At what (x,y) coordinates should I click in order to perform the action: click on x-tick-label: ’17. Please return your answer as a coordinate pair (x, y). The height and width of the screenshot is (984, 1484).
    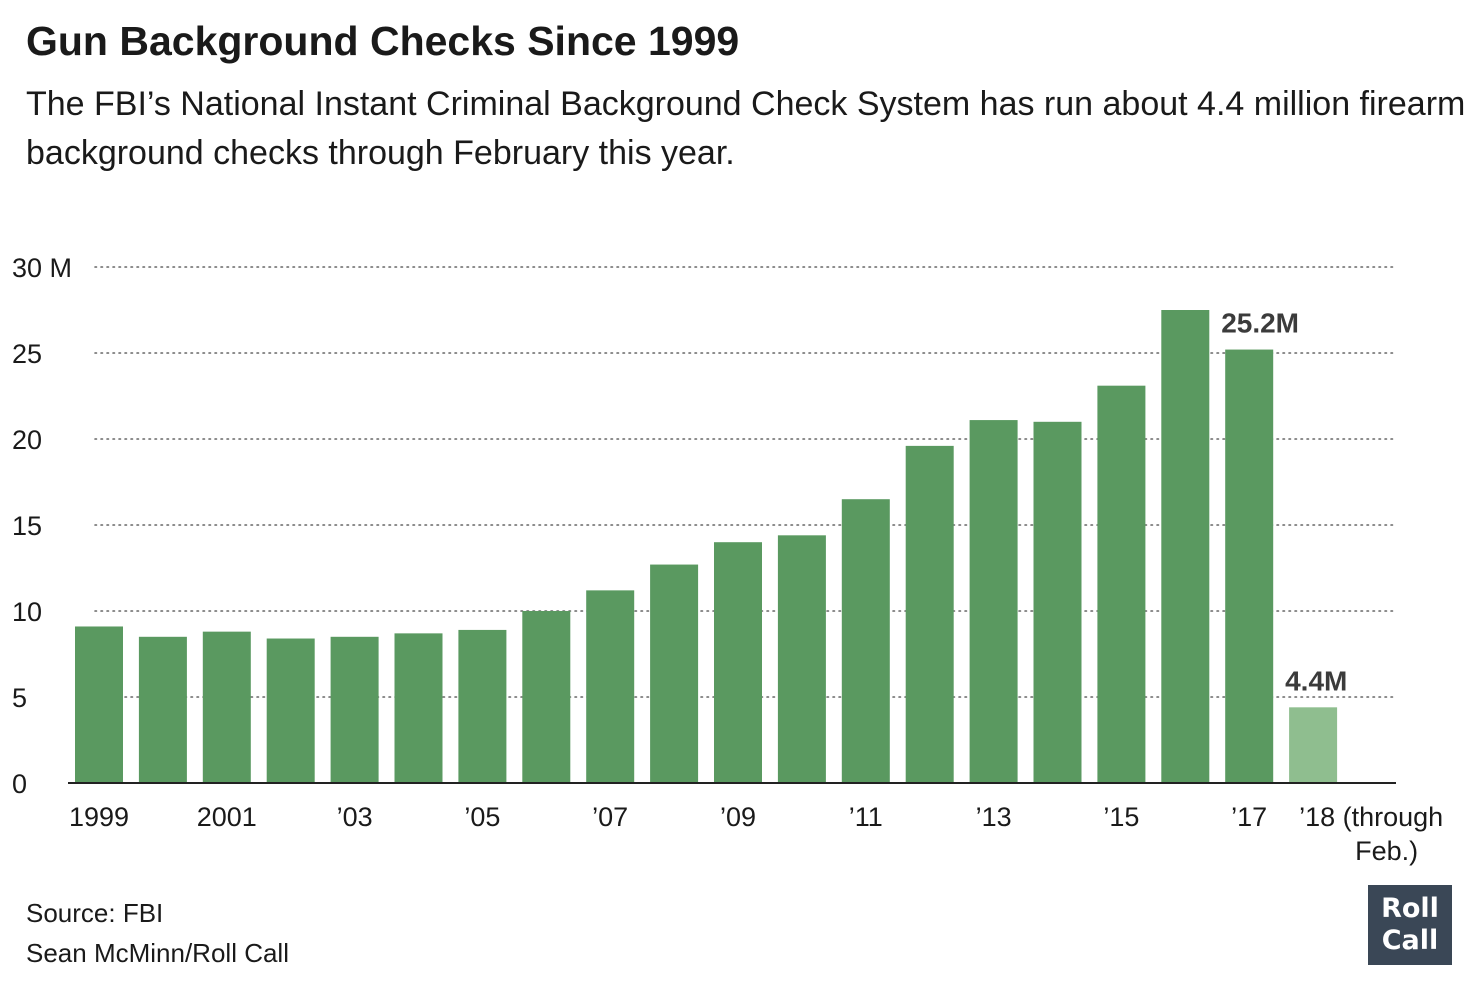
    Looking at the image, I should click on (1249, 817).